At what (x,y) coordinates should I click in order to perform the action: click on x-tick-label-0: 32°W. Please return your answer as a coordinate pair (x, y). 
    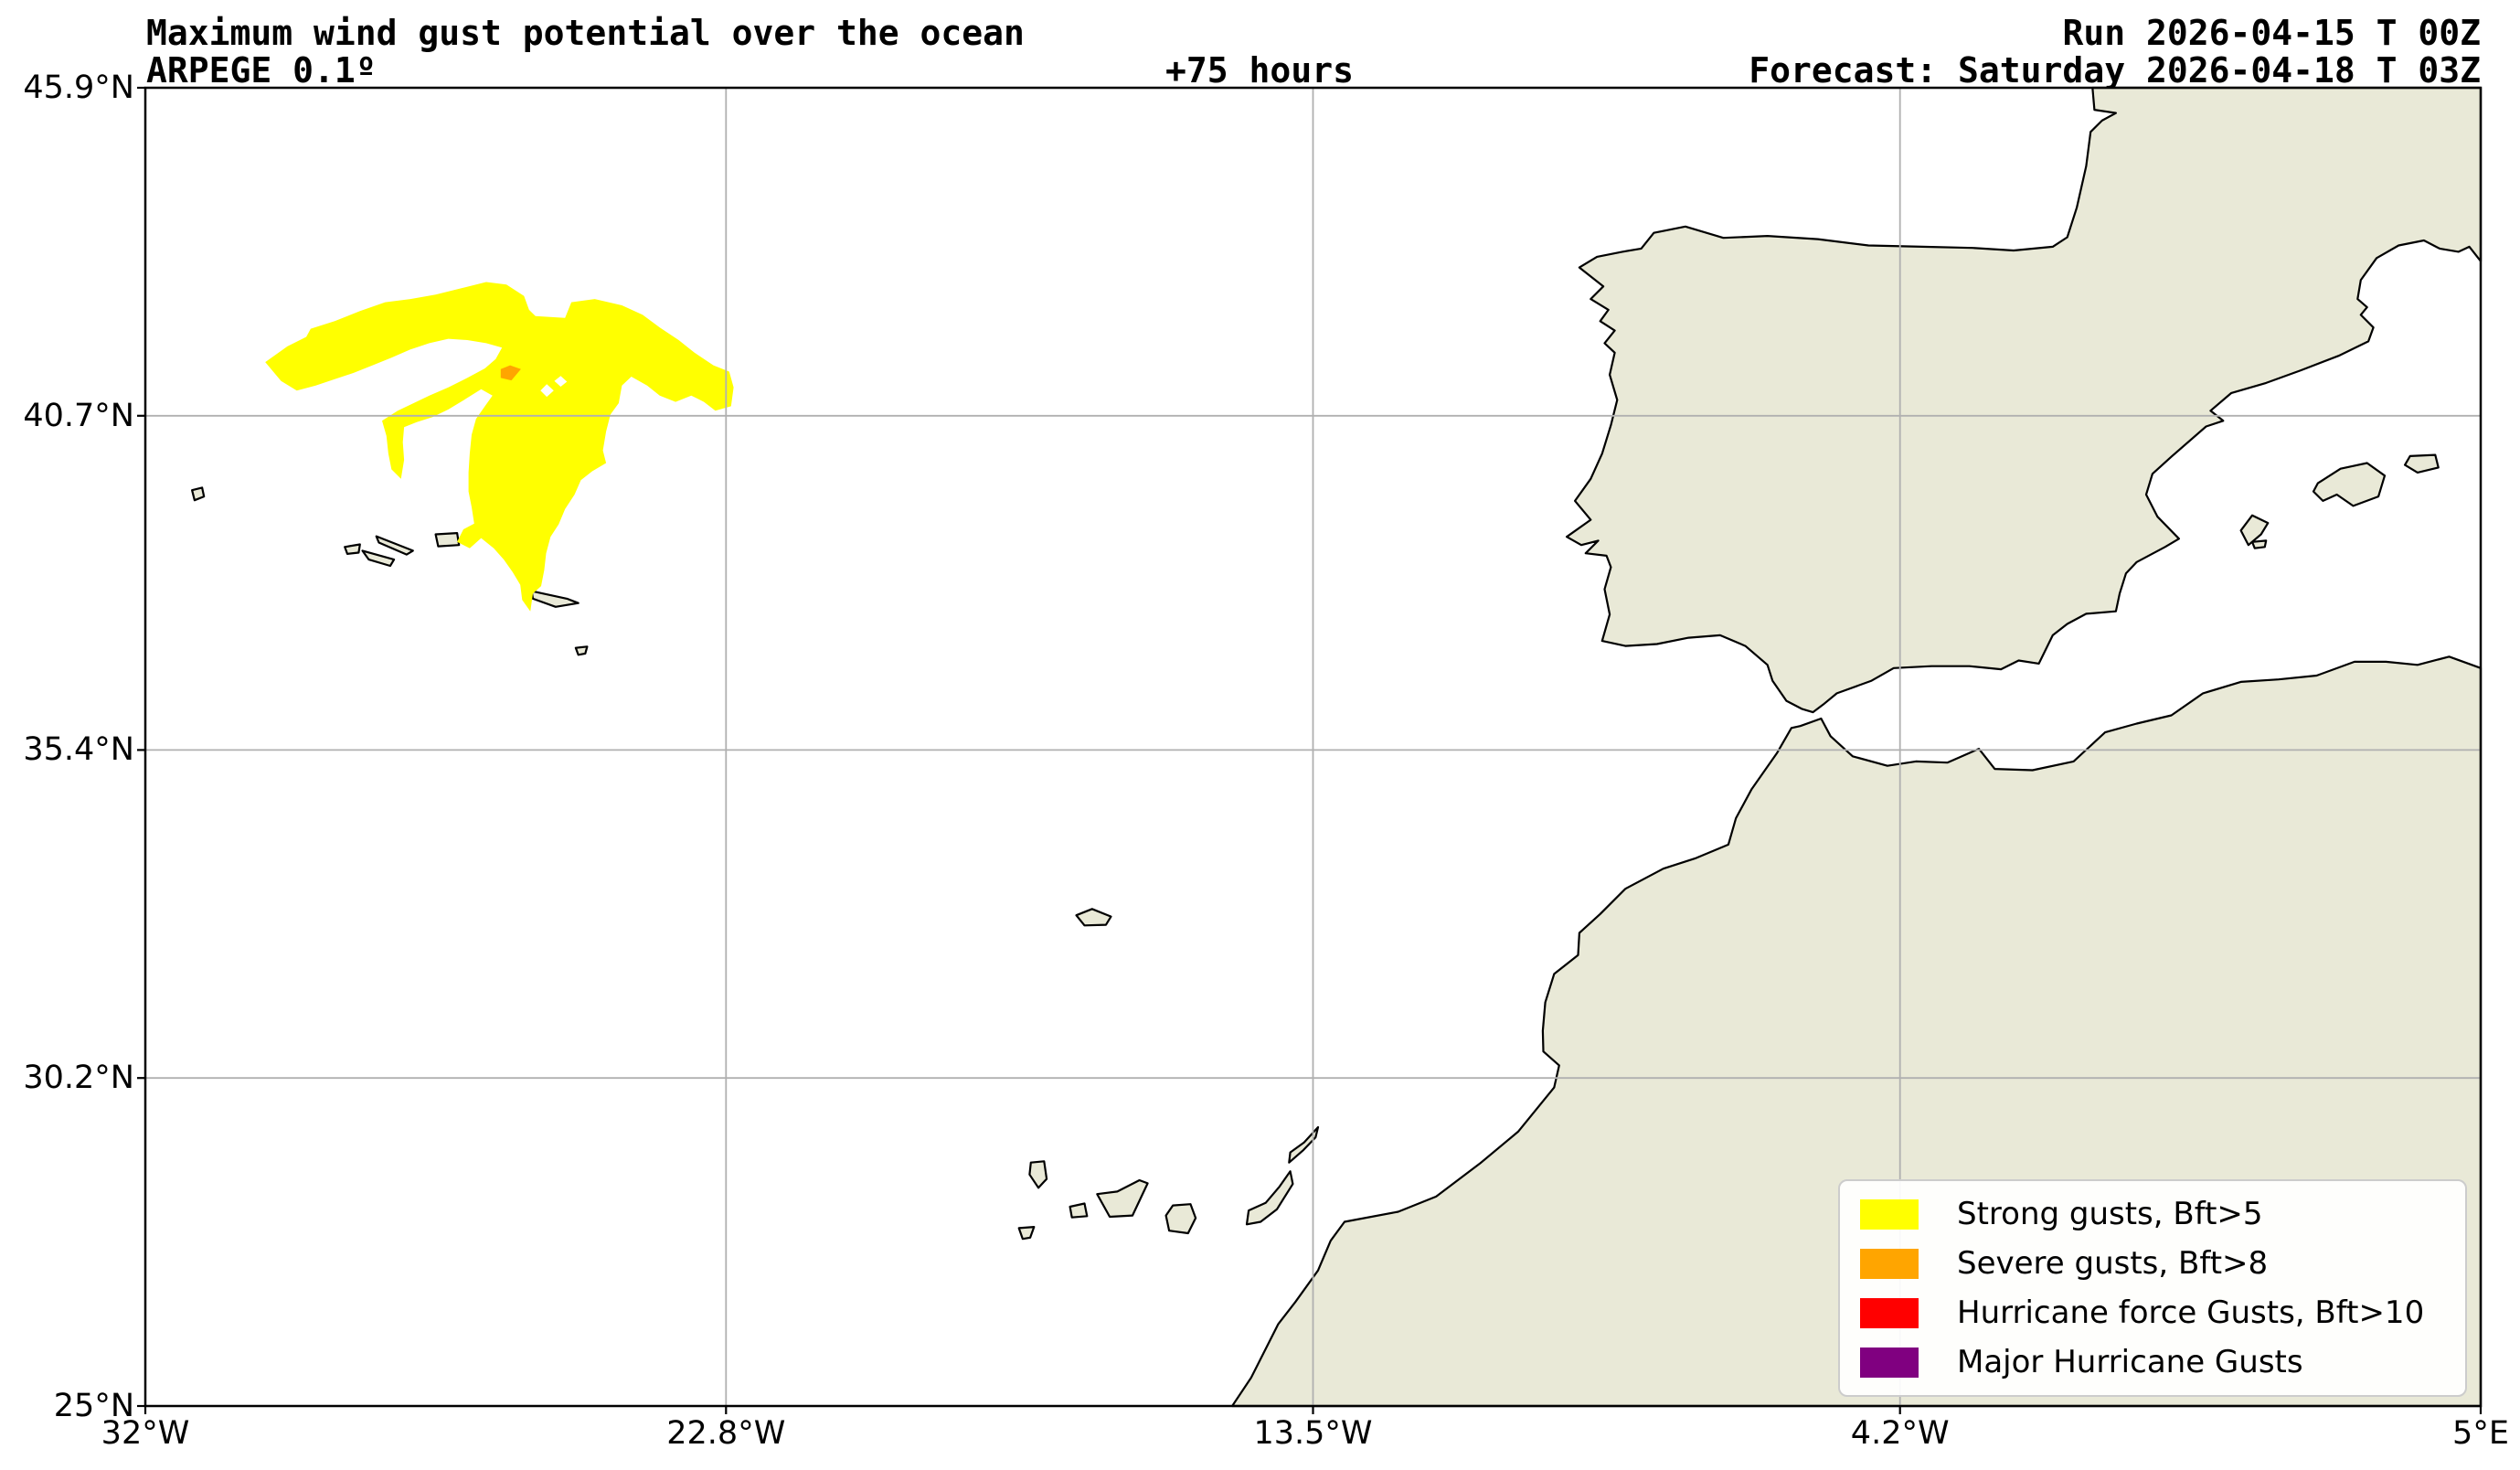
    Looking at the image, I should click on (146, 1433).